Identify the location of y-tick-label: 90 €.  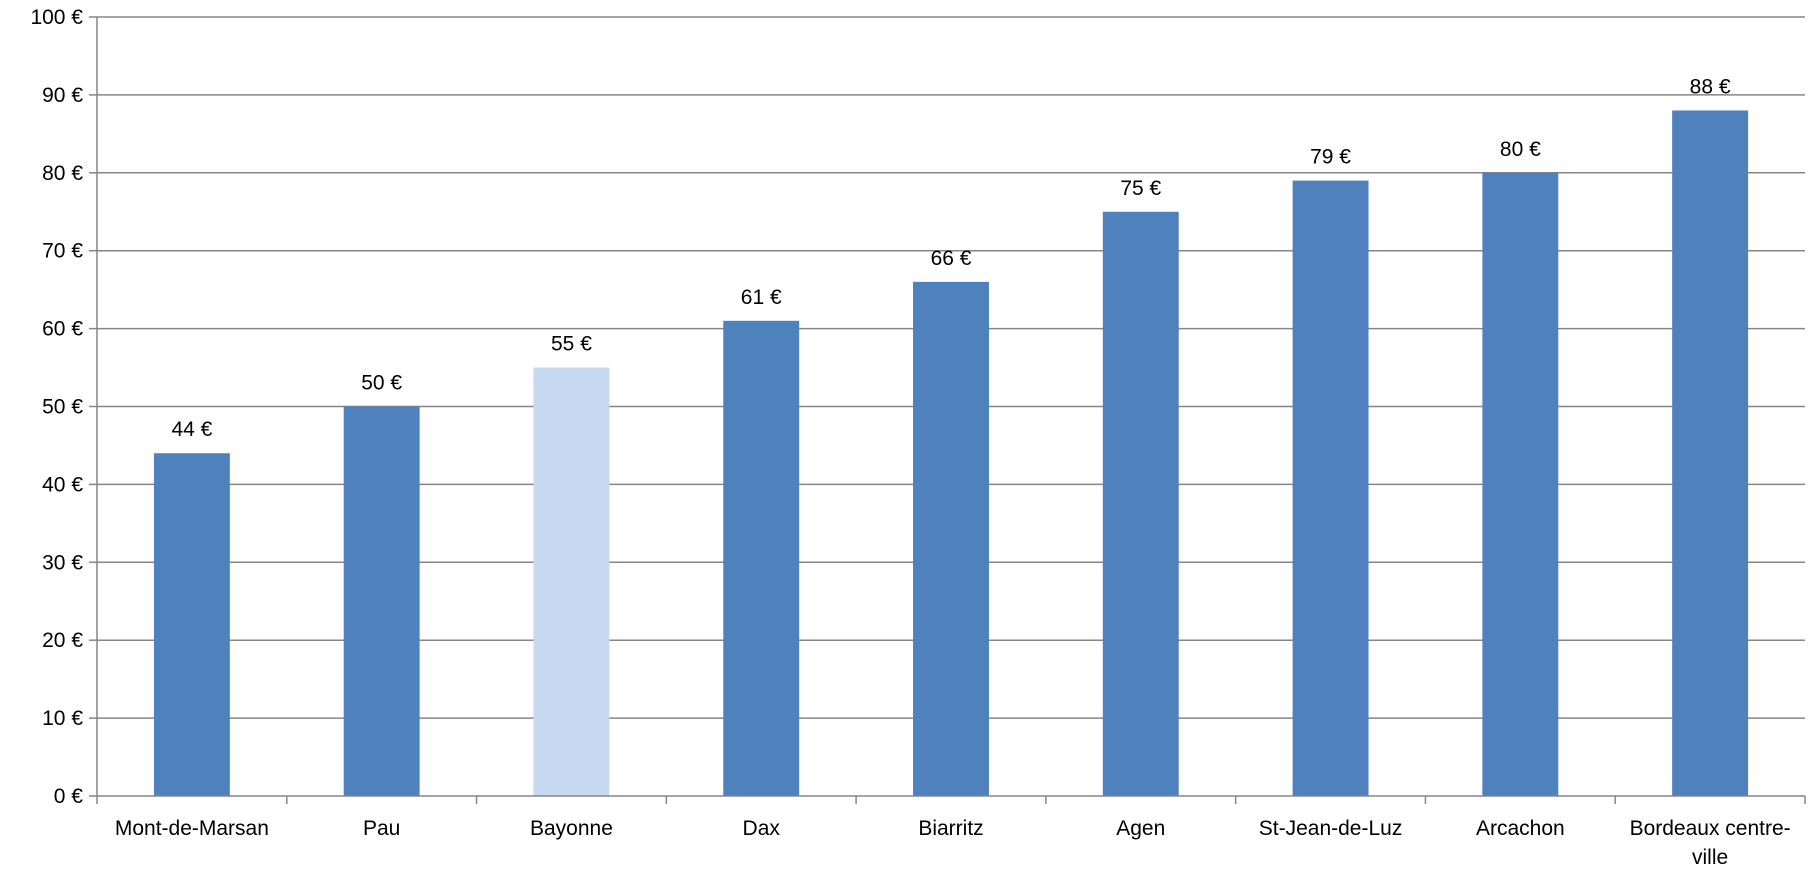
(62, 95).